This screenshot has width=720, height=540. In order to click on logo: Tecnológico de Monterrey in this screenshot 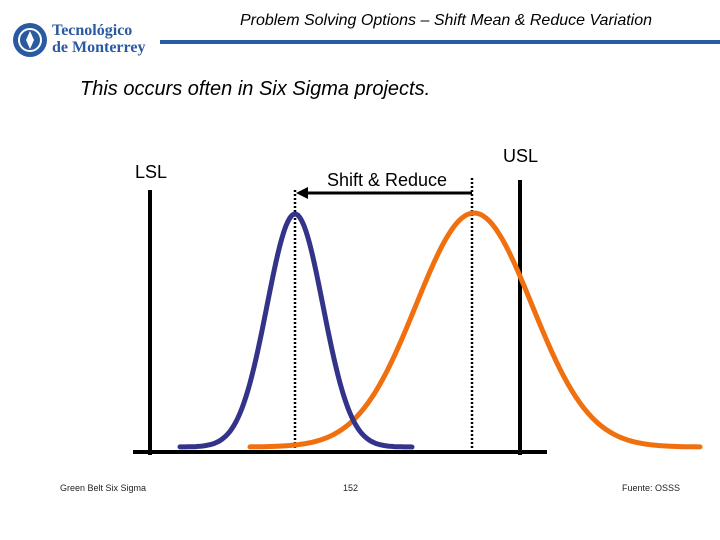, I will do `click(92, 42)`.